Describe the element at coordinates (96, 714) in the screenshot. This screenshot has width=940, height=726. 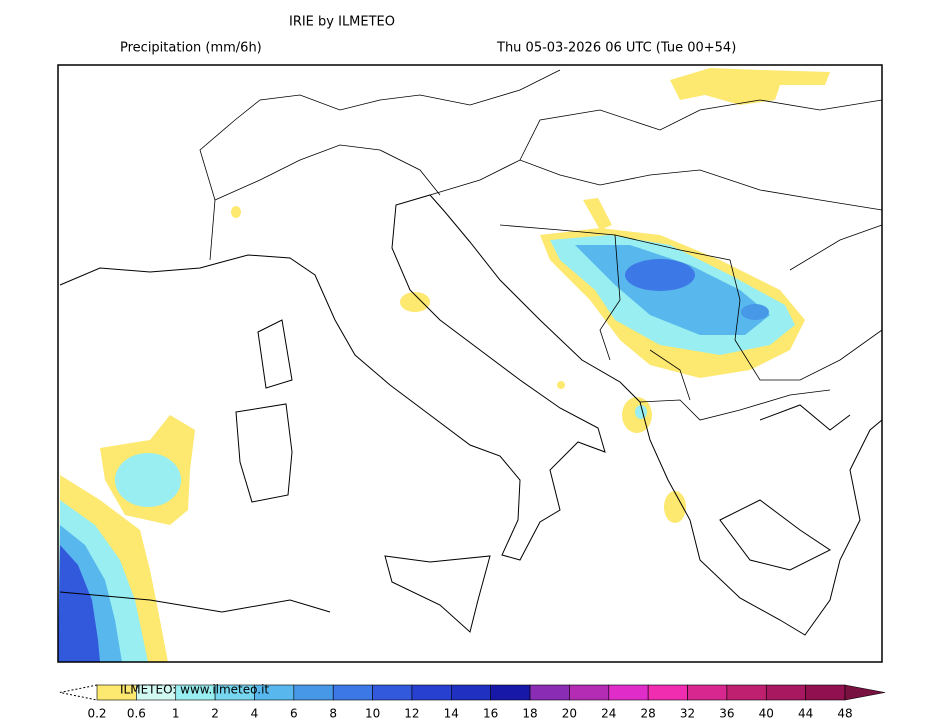
I see `colorbar-label: 0.2` at that location.